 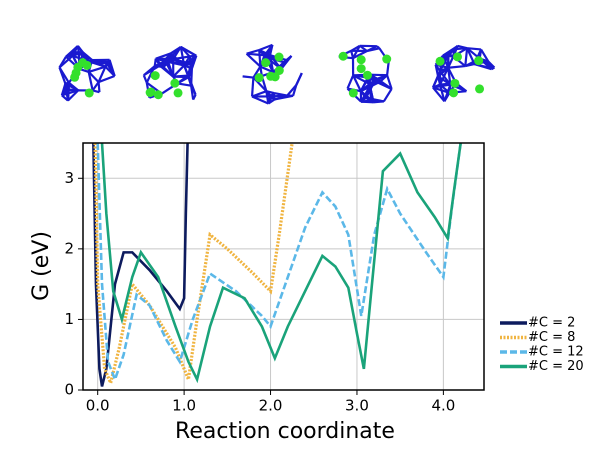 I want to click on y-axis-label: G (eV), so click(x=41, y=266).